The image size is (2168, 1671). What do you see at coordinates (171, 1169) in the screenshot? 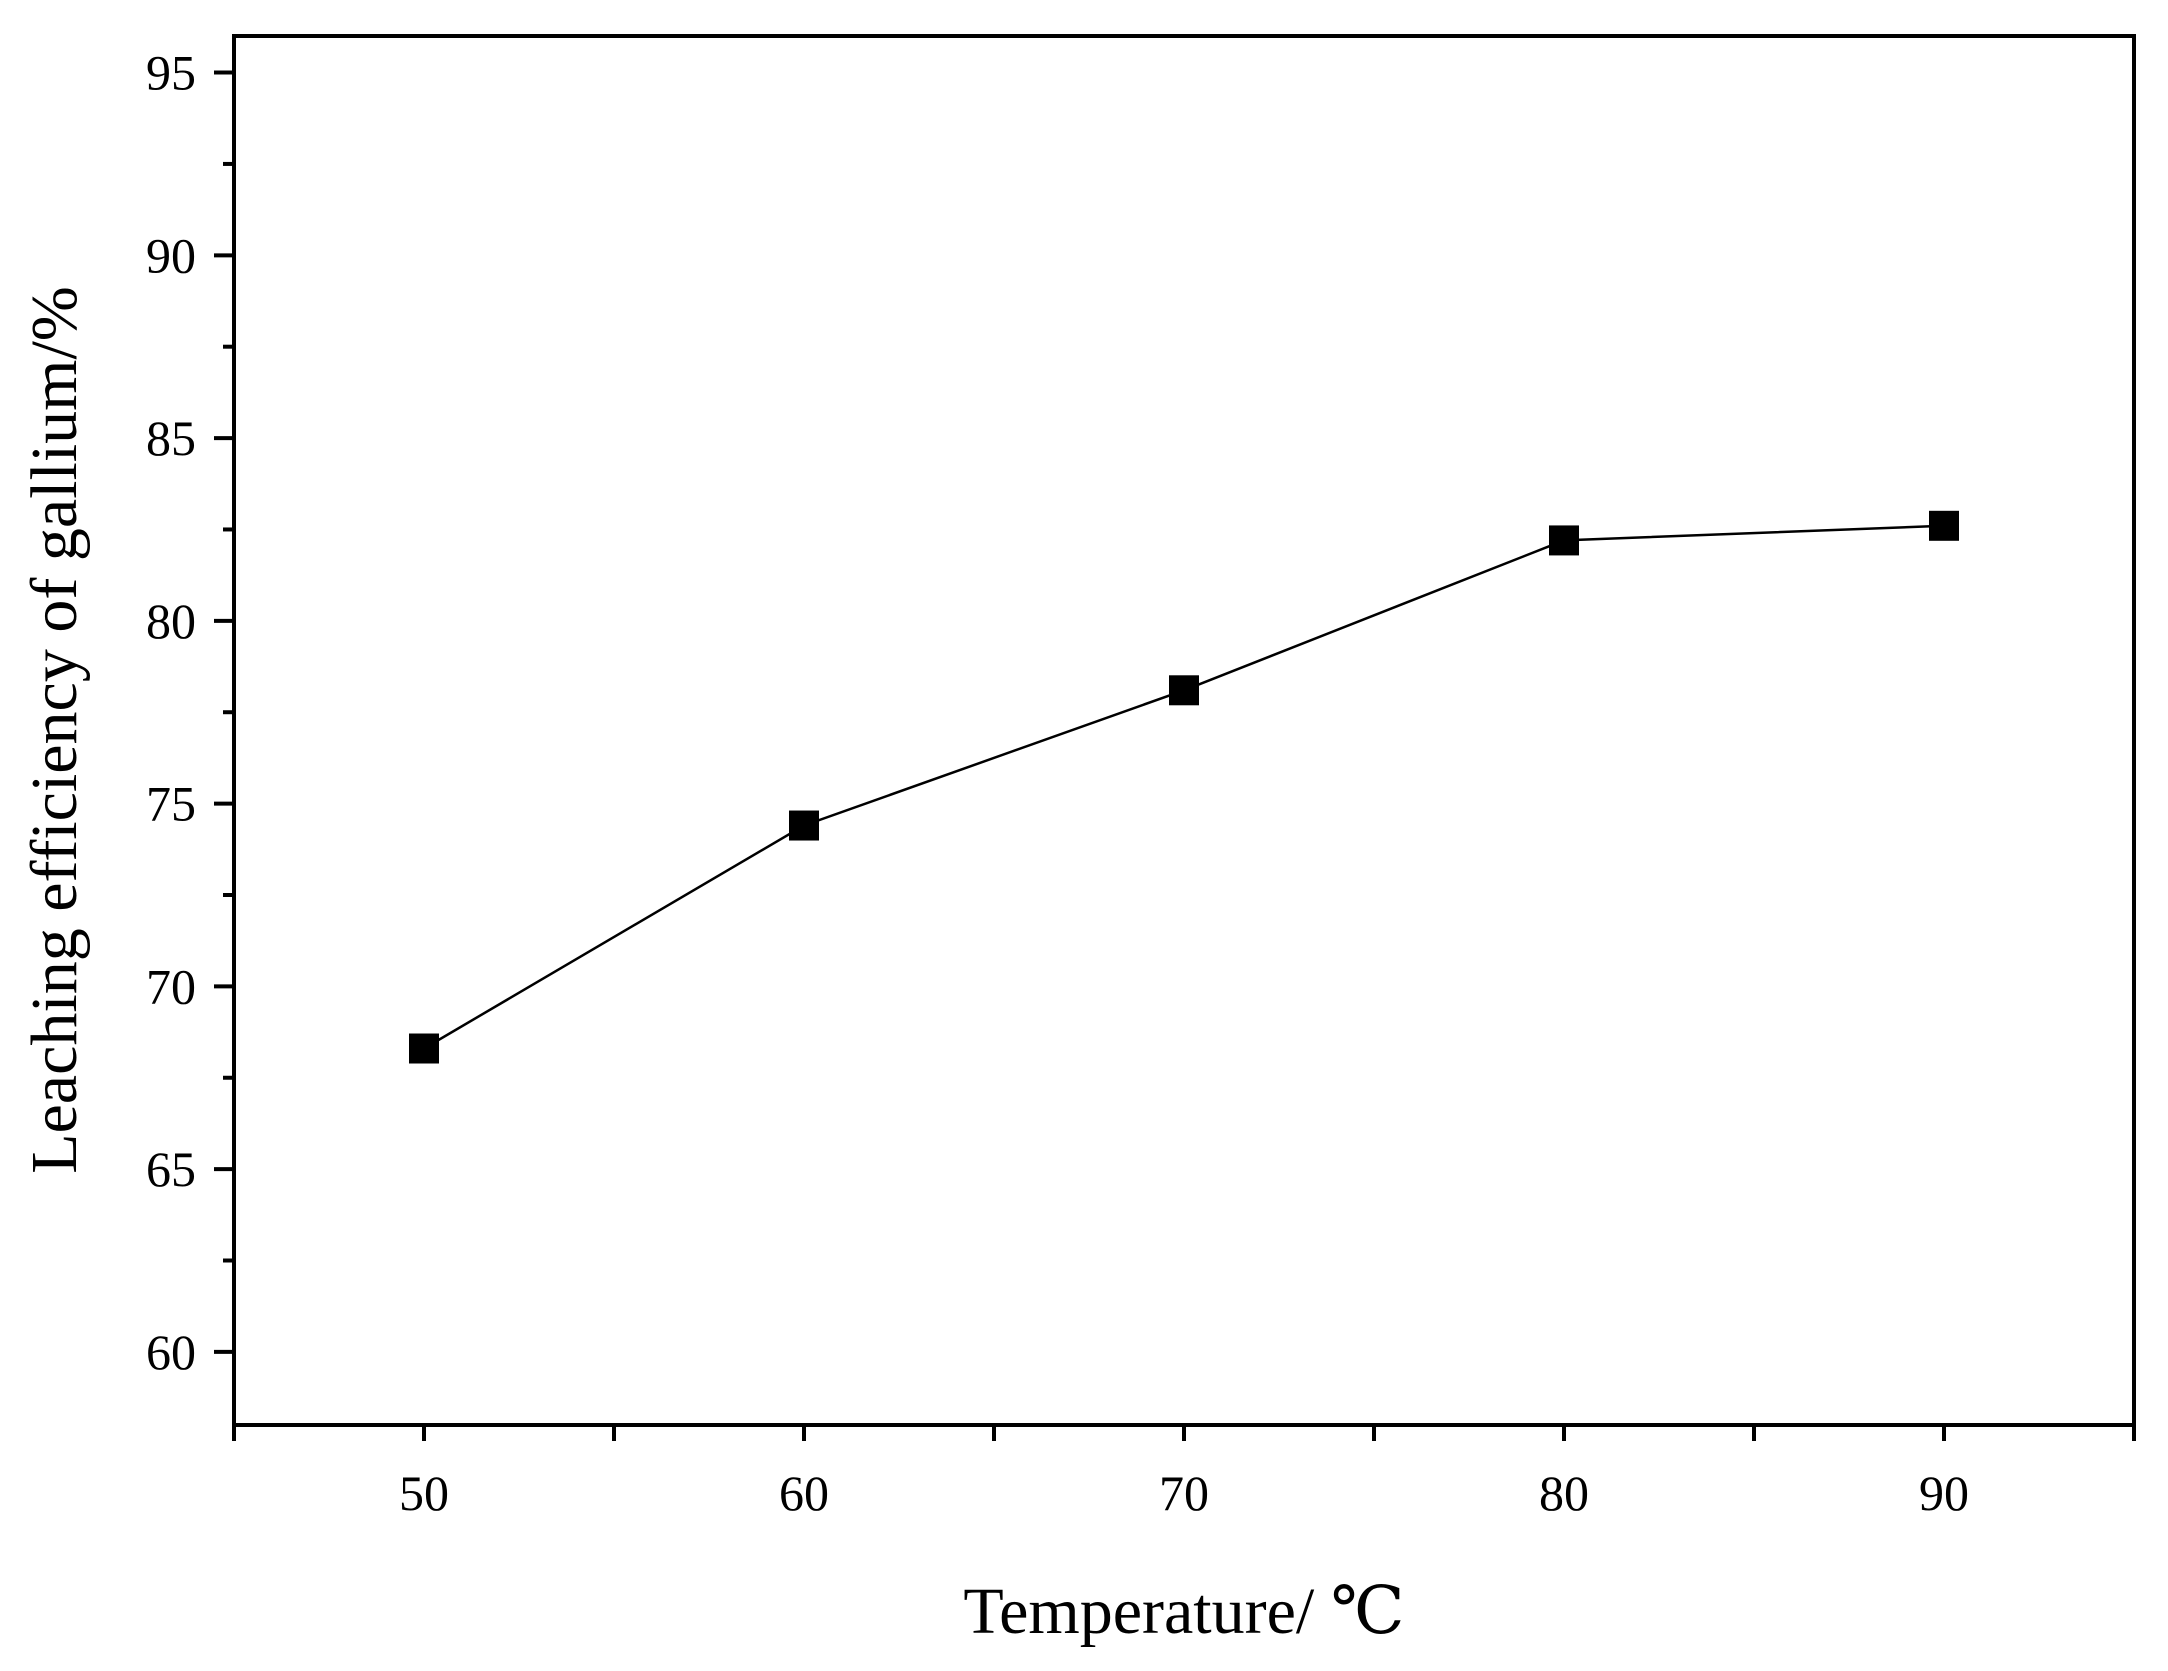
I see `y-tick-label: 65` at bounding box center [171, 1169].